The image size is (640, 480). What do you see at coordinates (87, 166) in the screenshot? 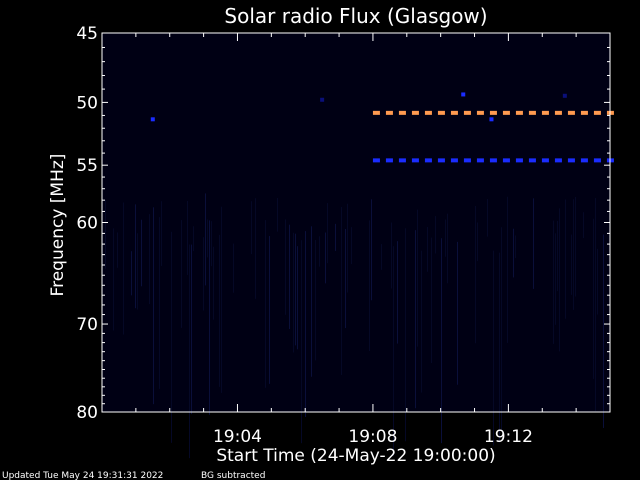
I see `y-tick-label: 55` at bounding box center [87, 166].